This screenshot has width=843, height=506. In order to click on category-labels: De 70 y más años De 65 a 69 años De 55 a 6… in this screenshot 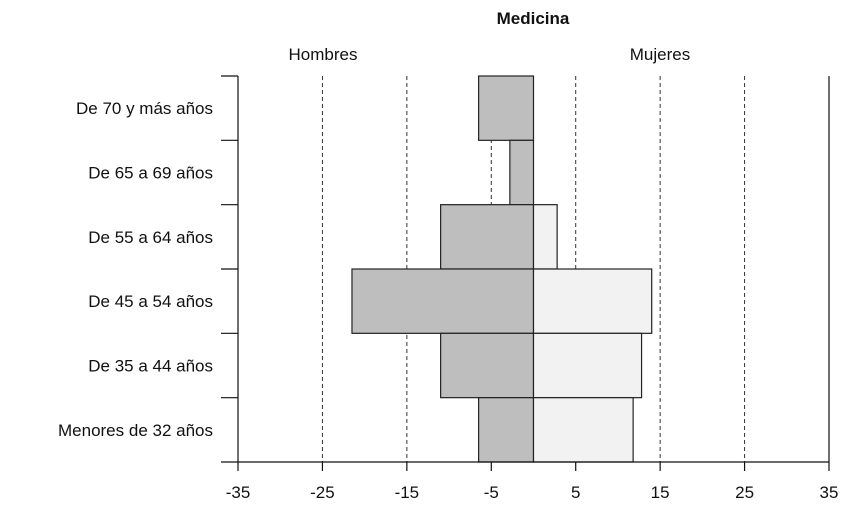, I will do `click(135, 269)`.